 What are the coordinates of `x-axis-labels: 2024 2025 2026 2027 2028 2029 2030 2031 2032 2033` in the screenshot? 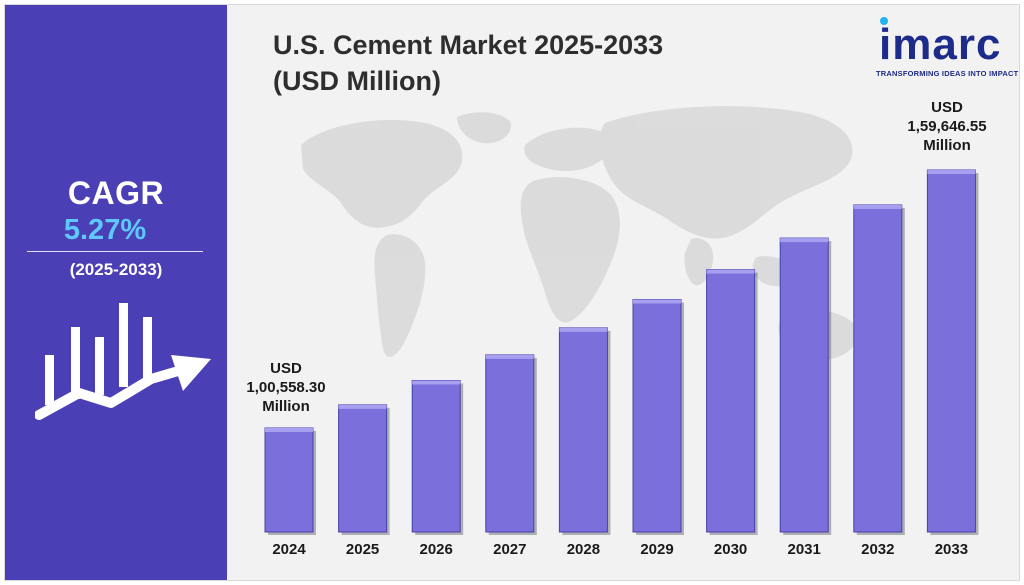 It's located at (620, 549).